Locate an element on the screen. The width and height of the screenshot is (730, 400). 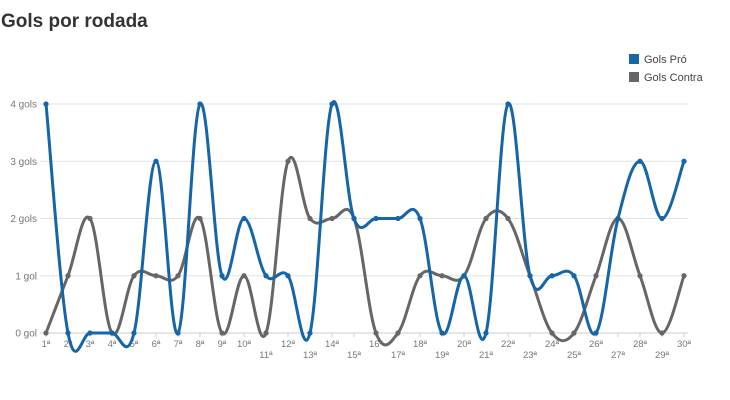
x-tick-label: 26ª is located at coordinates (596, 344).